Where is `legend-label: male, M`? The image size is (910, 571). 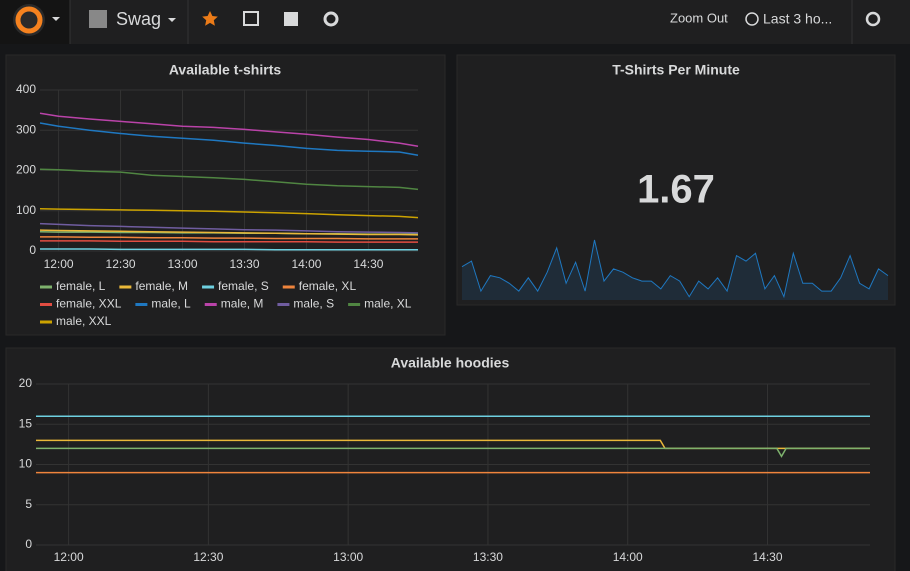 legend-label: male, M is located at coordinates (242, 304).